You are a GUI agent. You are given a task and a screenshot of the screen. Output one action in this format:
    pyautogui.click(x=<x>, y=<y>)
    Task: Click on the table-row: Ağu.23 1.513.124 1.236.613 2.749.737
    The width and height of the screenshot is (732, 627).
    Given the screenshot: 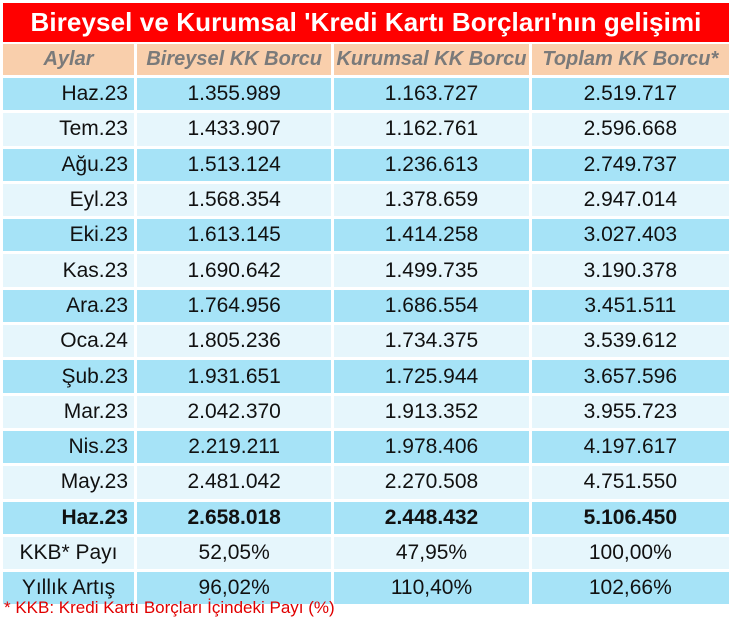 What is the action you would take?
    pyautogui.click(x=366, y=166)
    